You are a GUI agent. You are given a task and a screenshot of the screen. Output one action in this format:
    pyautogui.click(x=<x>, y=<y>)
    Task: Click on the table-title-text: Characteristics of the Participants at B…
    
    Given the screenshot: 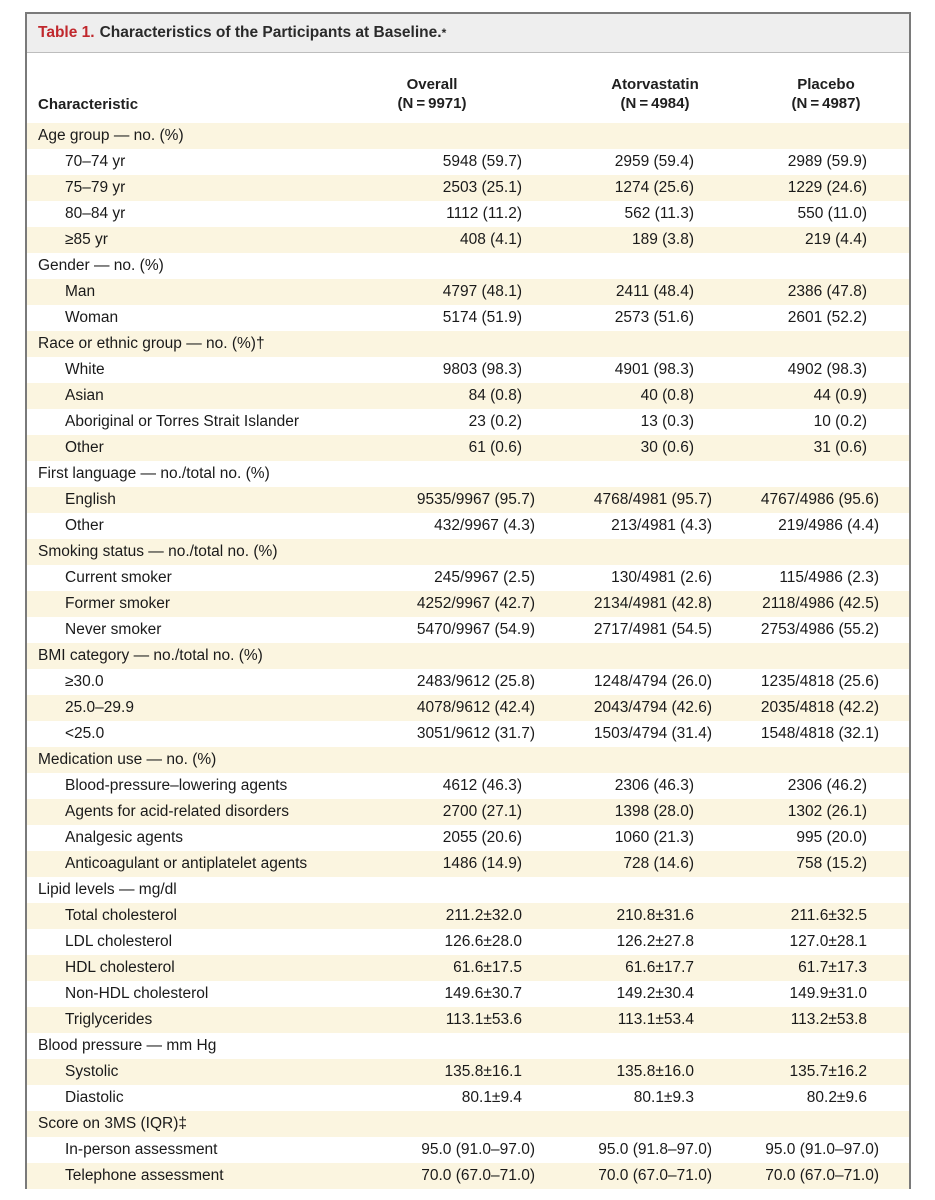 What is the action you would take?
    pyautogui.click(x=270, y=32)
    